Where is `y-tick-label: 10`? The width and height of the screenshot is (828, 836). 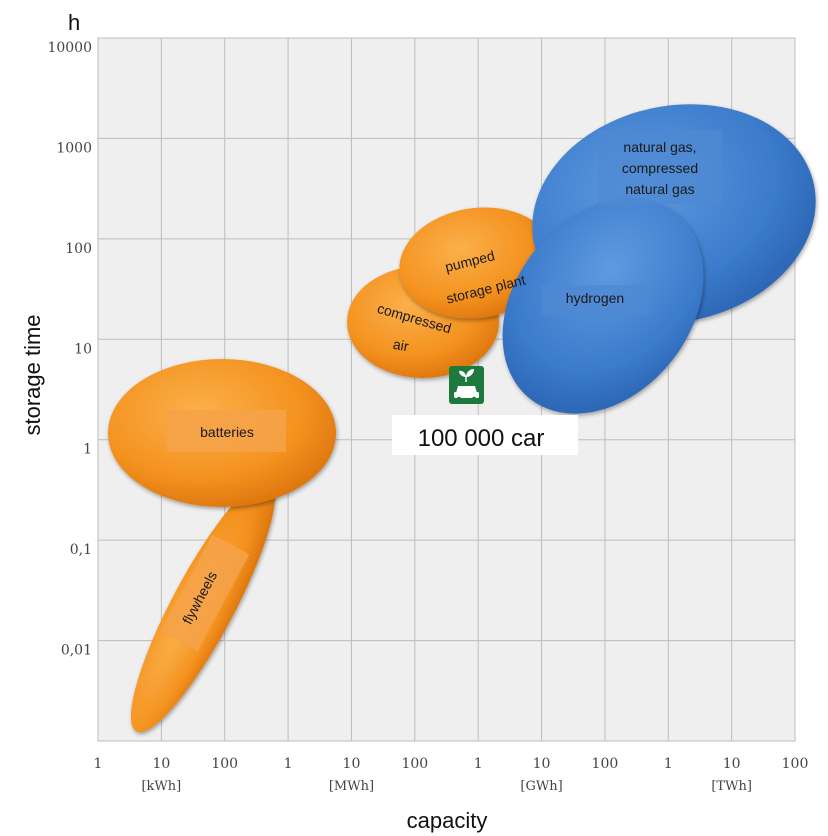
y-tick-label: 10 is located at coordinates (83, 349).